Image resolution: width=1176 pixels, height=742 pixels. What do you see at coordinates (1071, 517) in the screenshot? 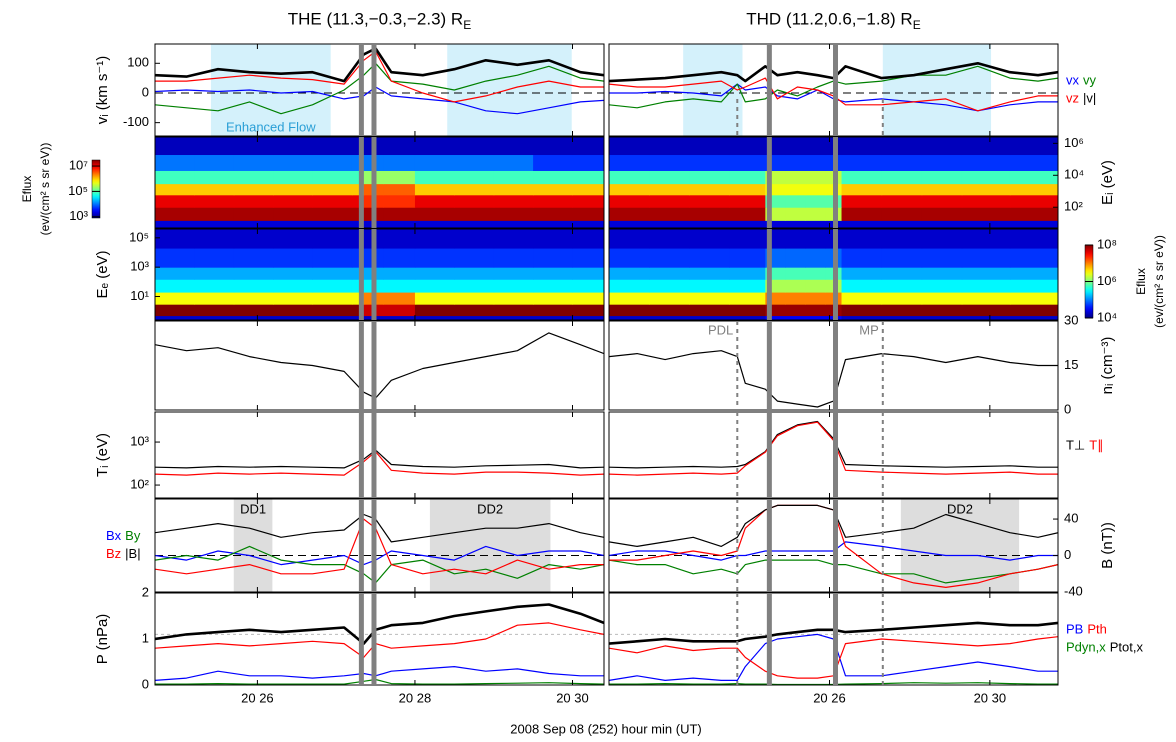
I see `y-tick-label: 40` at bounding box center [1071, 517].